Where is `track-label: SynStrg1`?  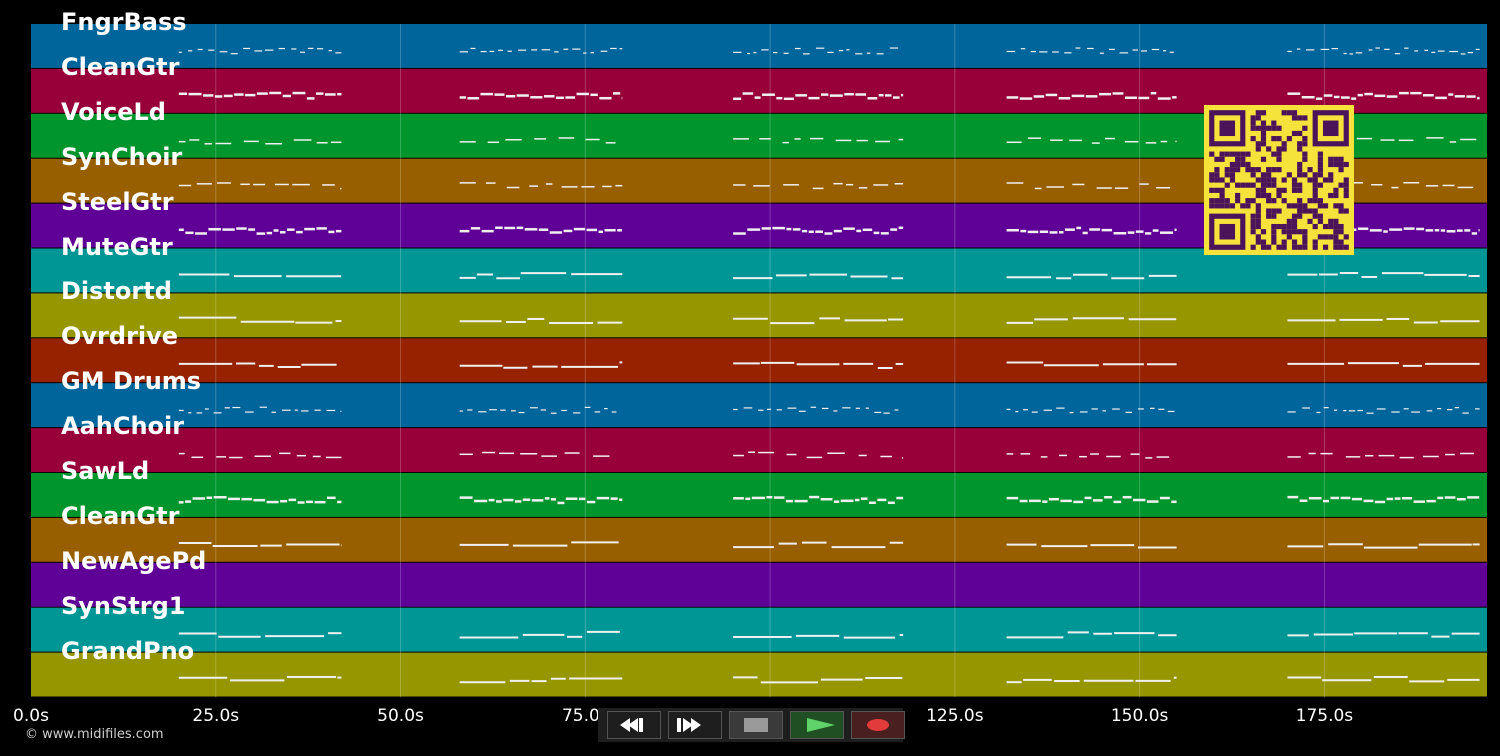 track-label: SynStrg1 is located at coordinates (123, 605).